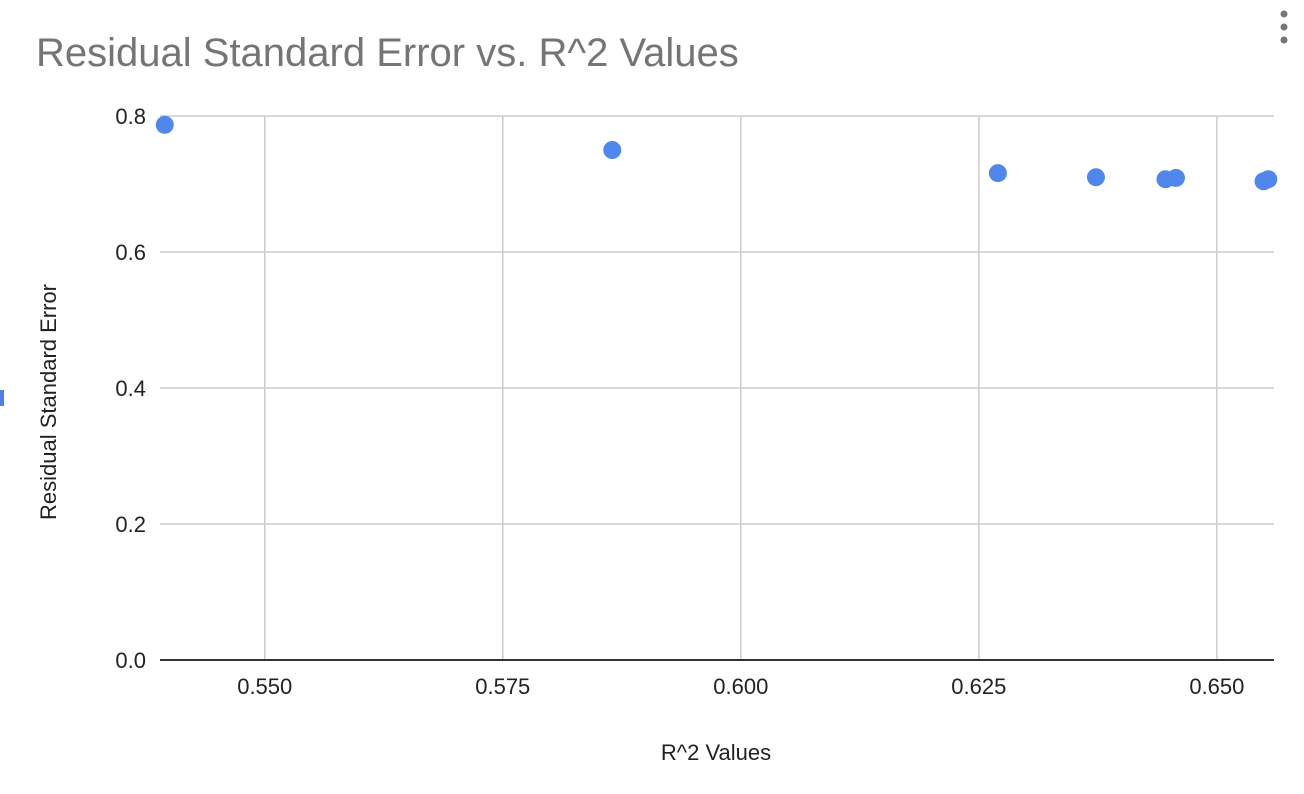  What do you see at coordinates (502, 686) in the screenshot?
I see `x-tick-label: 0.575` at bounding box center [502, 686].